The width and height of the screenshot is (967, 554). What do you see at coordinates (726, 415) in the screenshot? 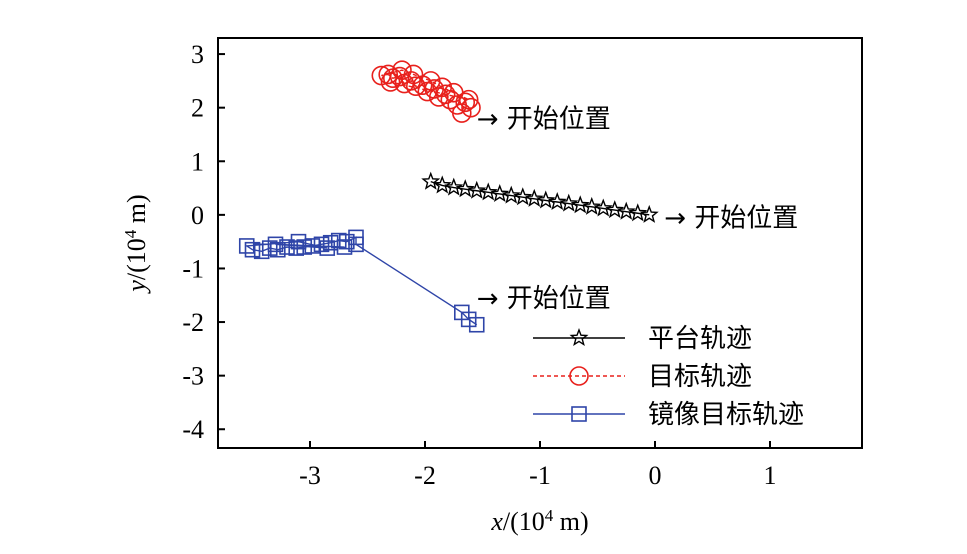
I see `legend-label: 镜像目标轨迹` at bounding box center [726, 415].